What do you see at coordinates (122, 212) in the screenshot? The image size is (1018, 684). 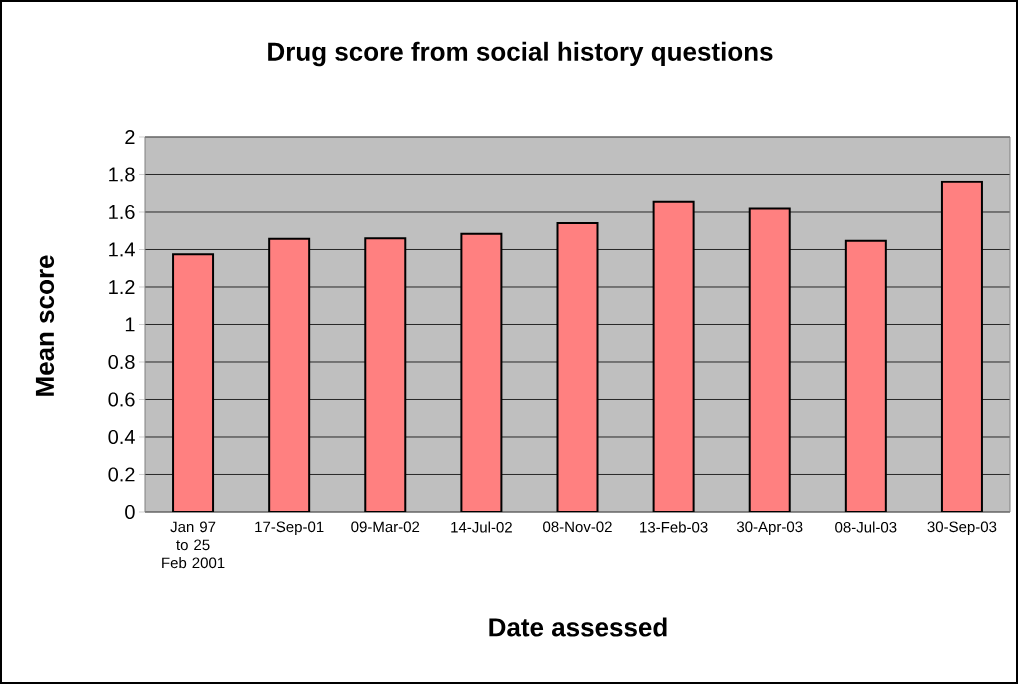 I see `y-tick-label: 1.6` at bounding box center [122, 212].